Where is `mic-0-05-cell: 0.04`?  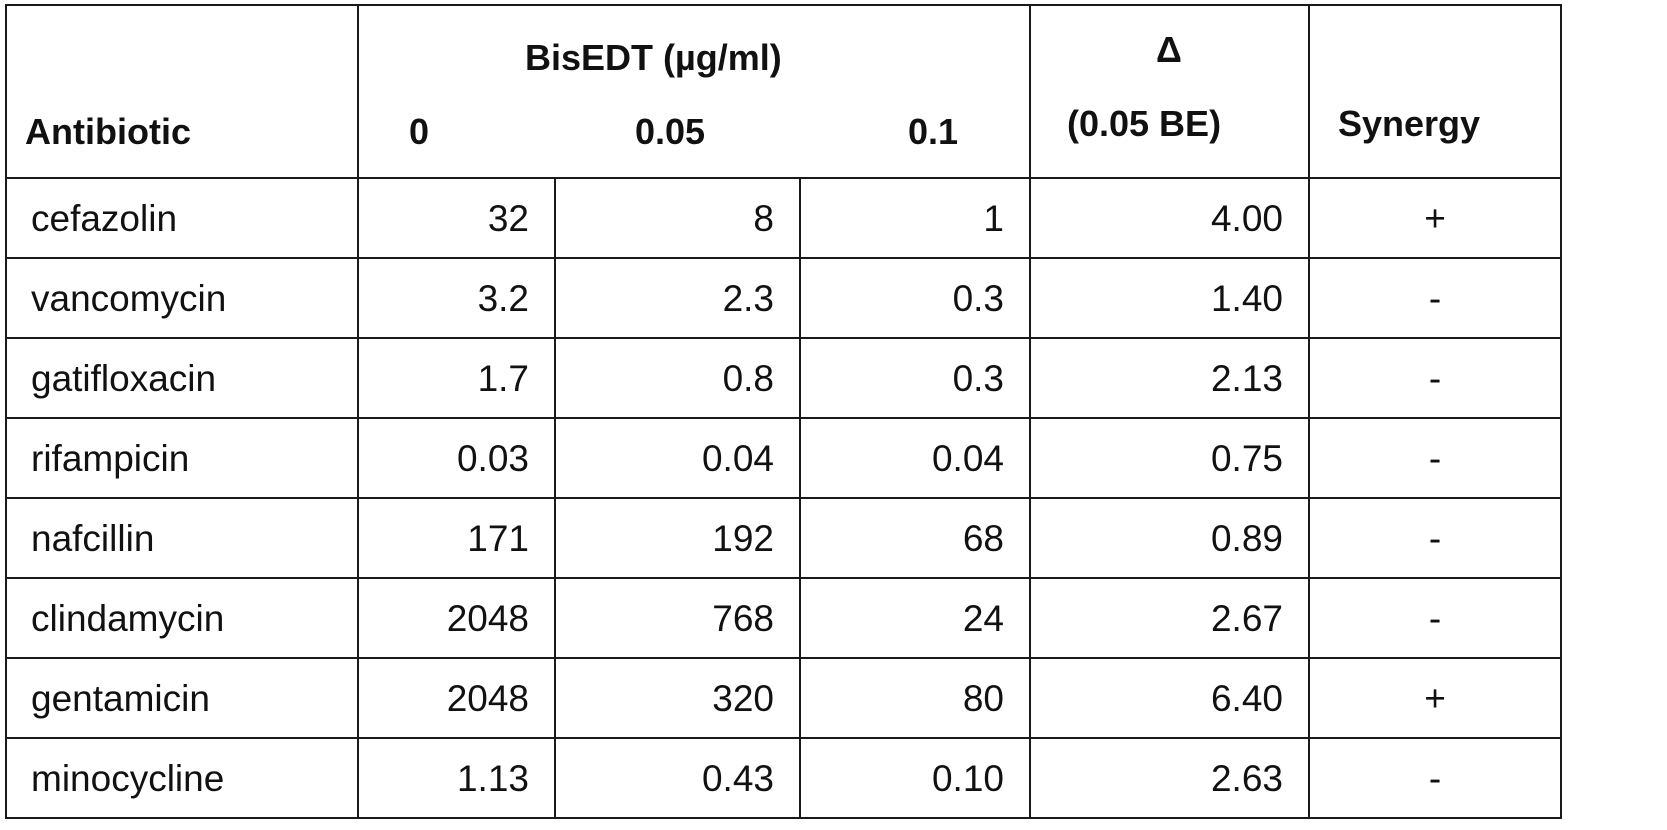
mic-0-05-cell: 0.04 is located at coordinates (677, 458).